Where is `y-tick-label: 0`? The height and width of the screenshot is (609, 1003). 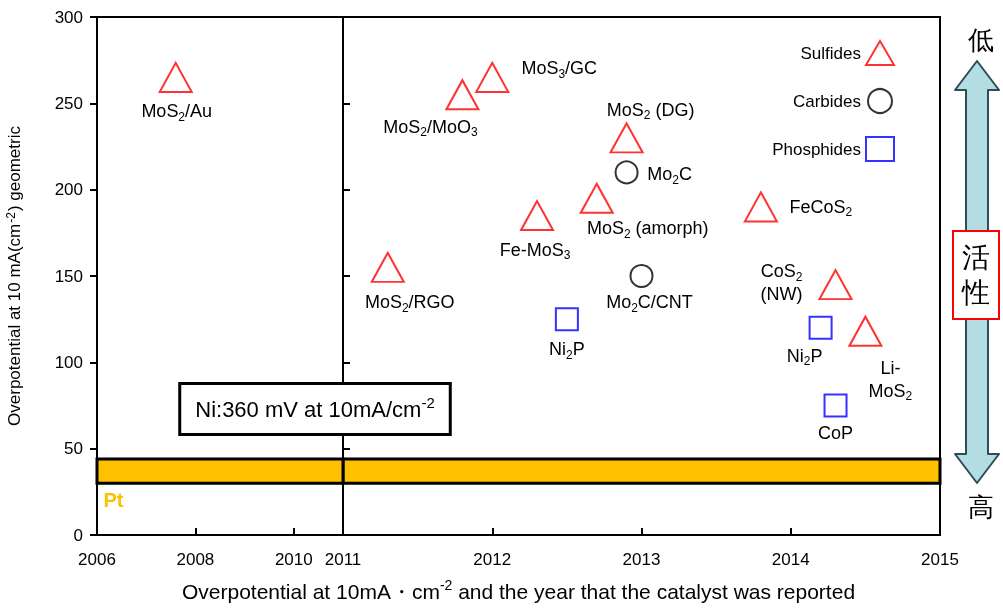 y-tick-label: 0 is located at coordinates (78, 535).